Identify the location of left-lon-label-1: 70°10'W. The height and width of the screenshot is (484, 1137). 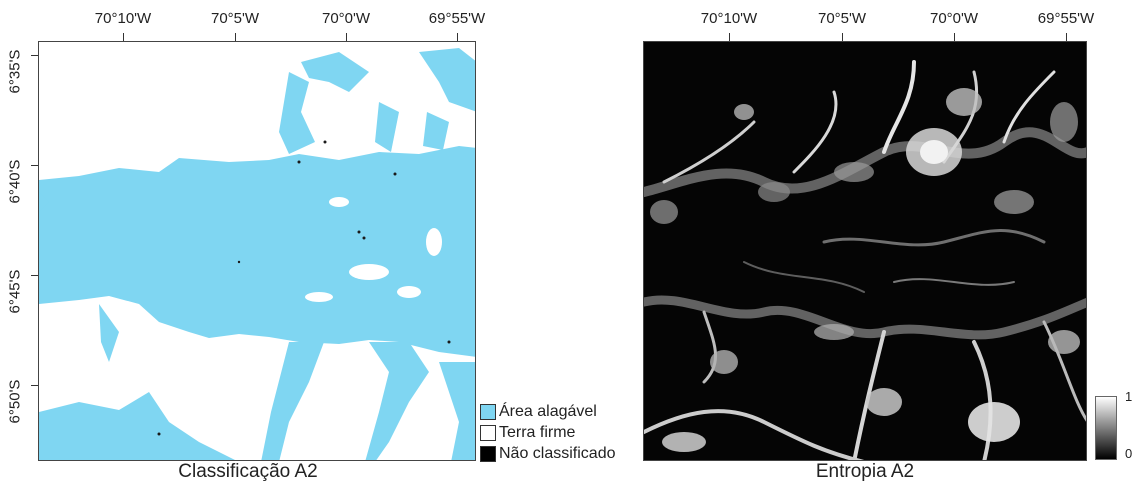
(123, 18).